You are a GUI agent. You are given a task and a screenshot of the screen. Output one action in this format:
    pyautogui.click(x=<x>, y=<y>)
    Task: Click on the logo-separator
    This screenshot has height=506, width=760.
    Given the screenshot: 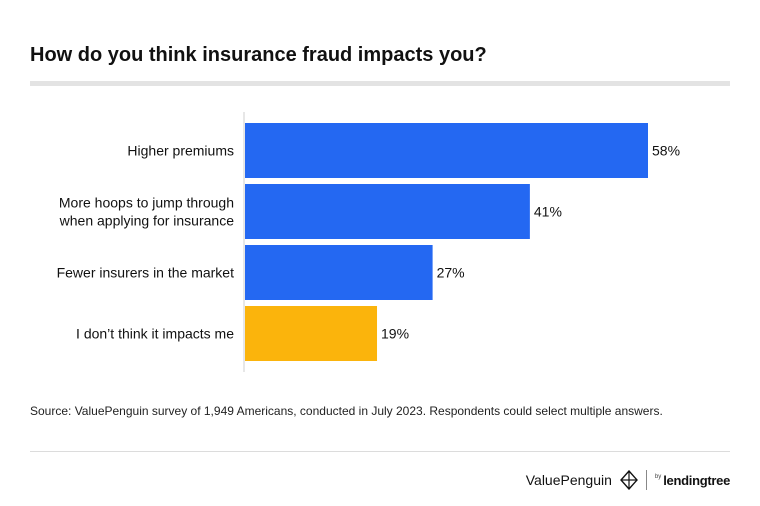 What is the action you would take?
    pyautogui.click(x=646, y=480)
    